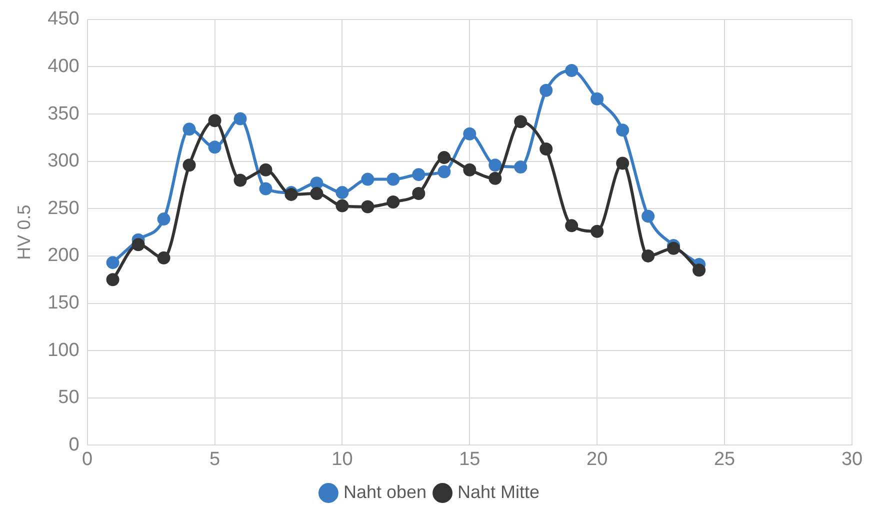 The height and width of the screenshot is (512, 882). Describe the element at coordinates (852, 459) in the screenshot. I see `x-tick-label: 30` at that location.